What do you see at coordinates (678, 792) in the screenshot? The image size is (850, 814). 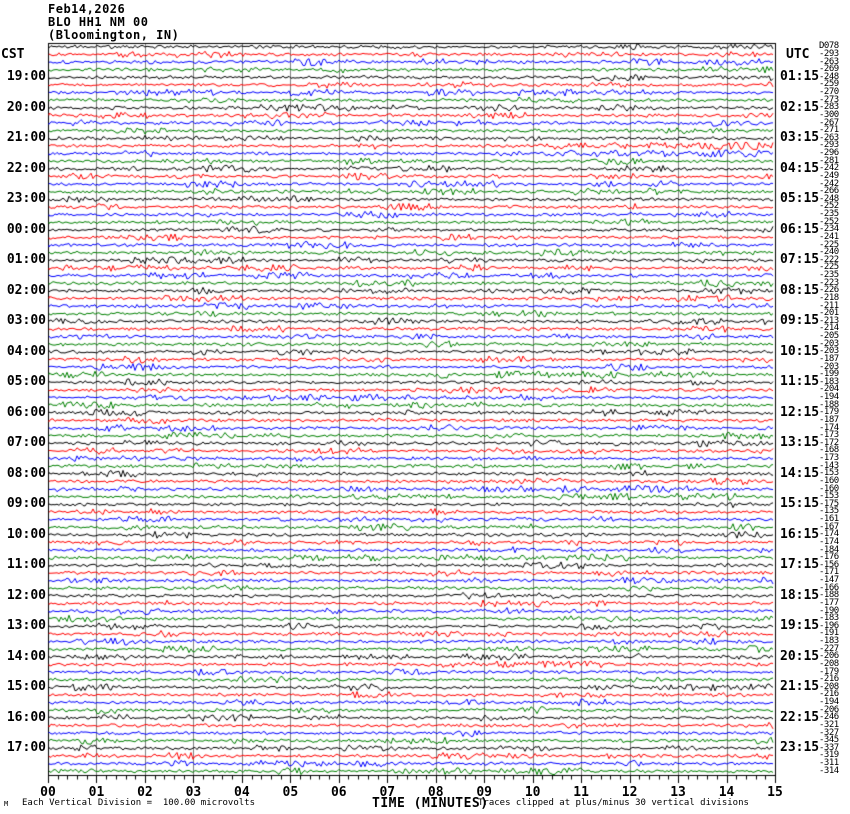 I see `x-tick-label: 13` at bounding box center [678, 792].